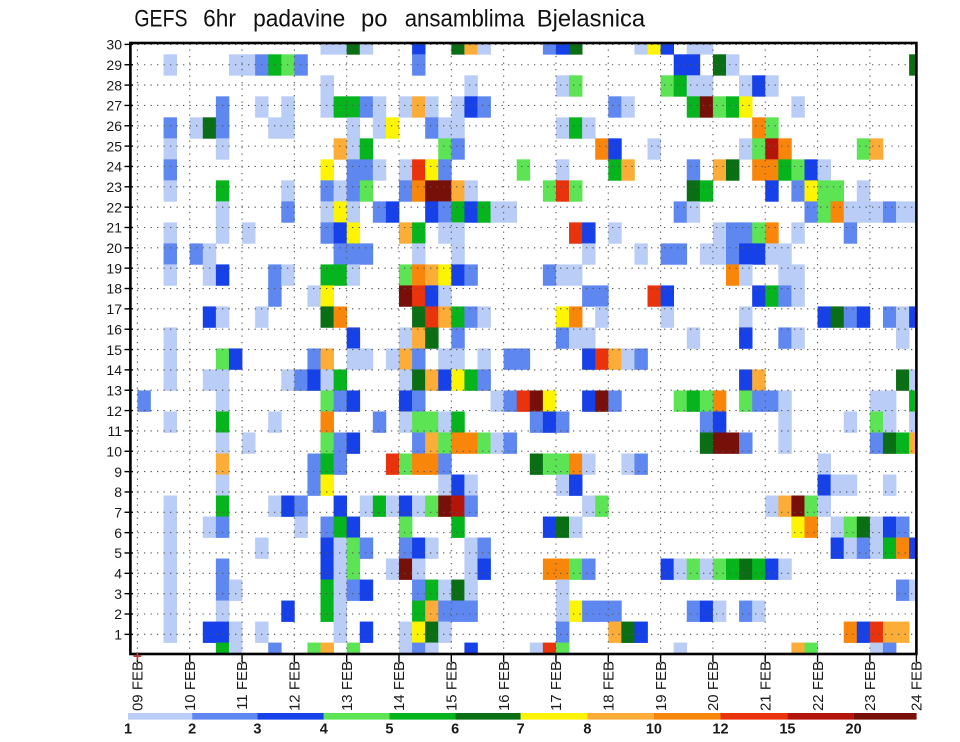 This screenshot has width=960, height=742. Describe the element at coordinates (114, 370) in the screenshot. I see `svg-text: 14` at that location.